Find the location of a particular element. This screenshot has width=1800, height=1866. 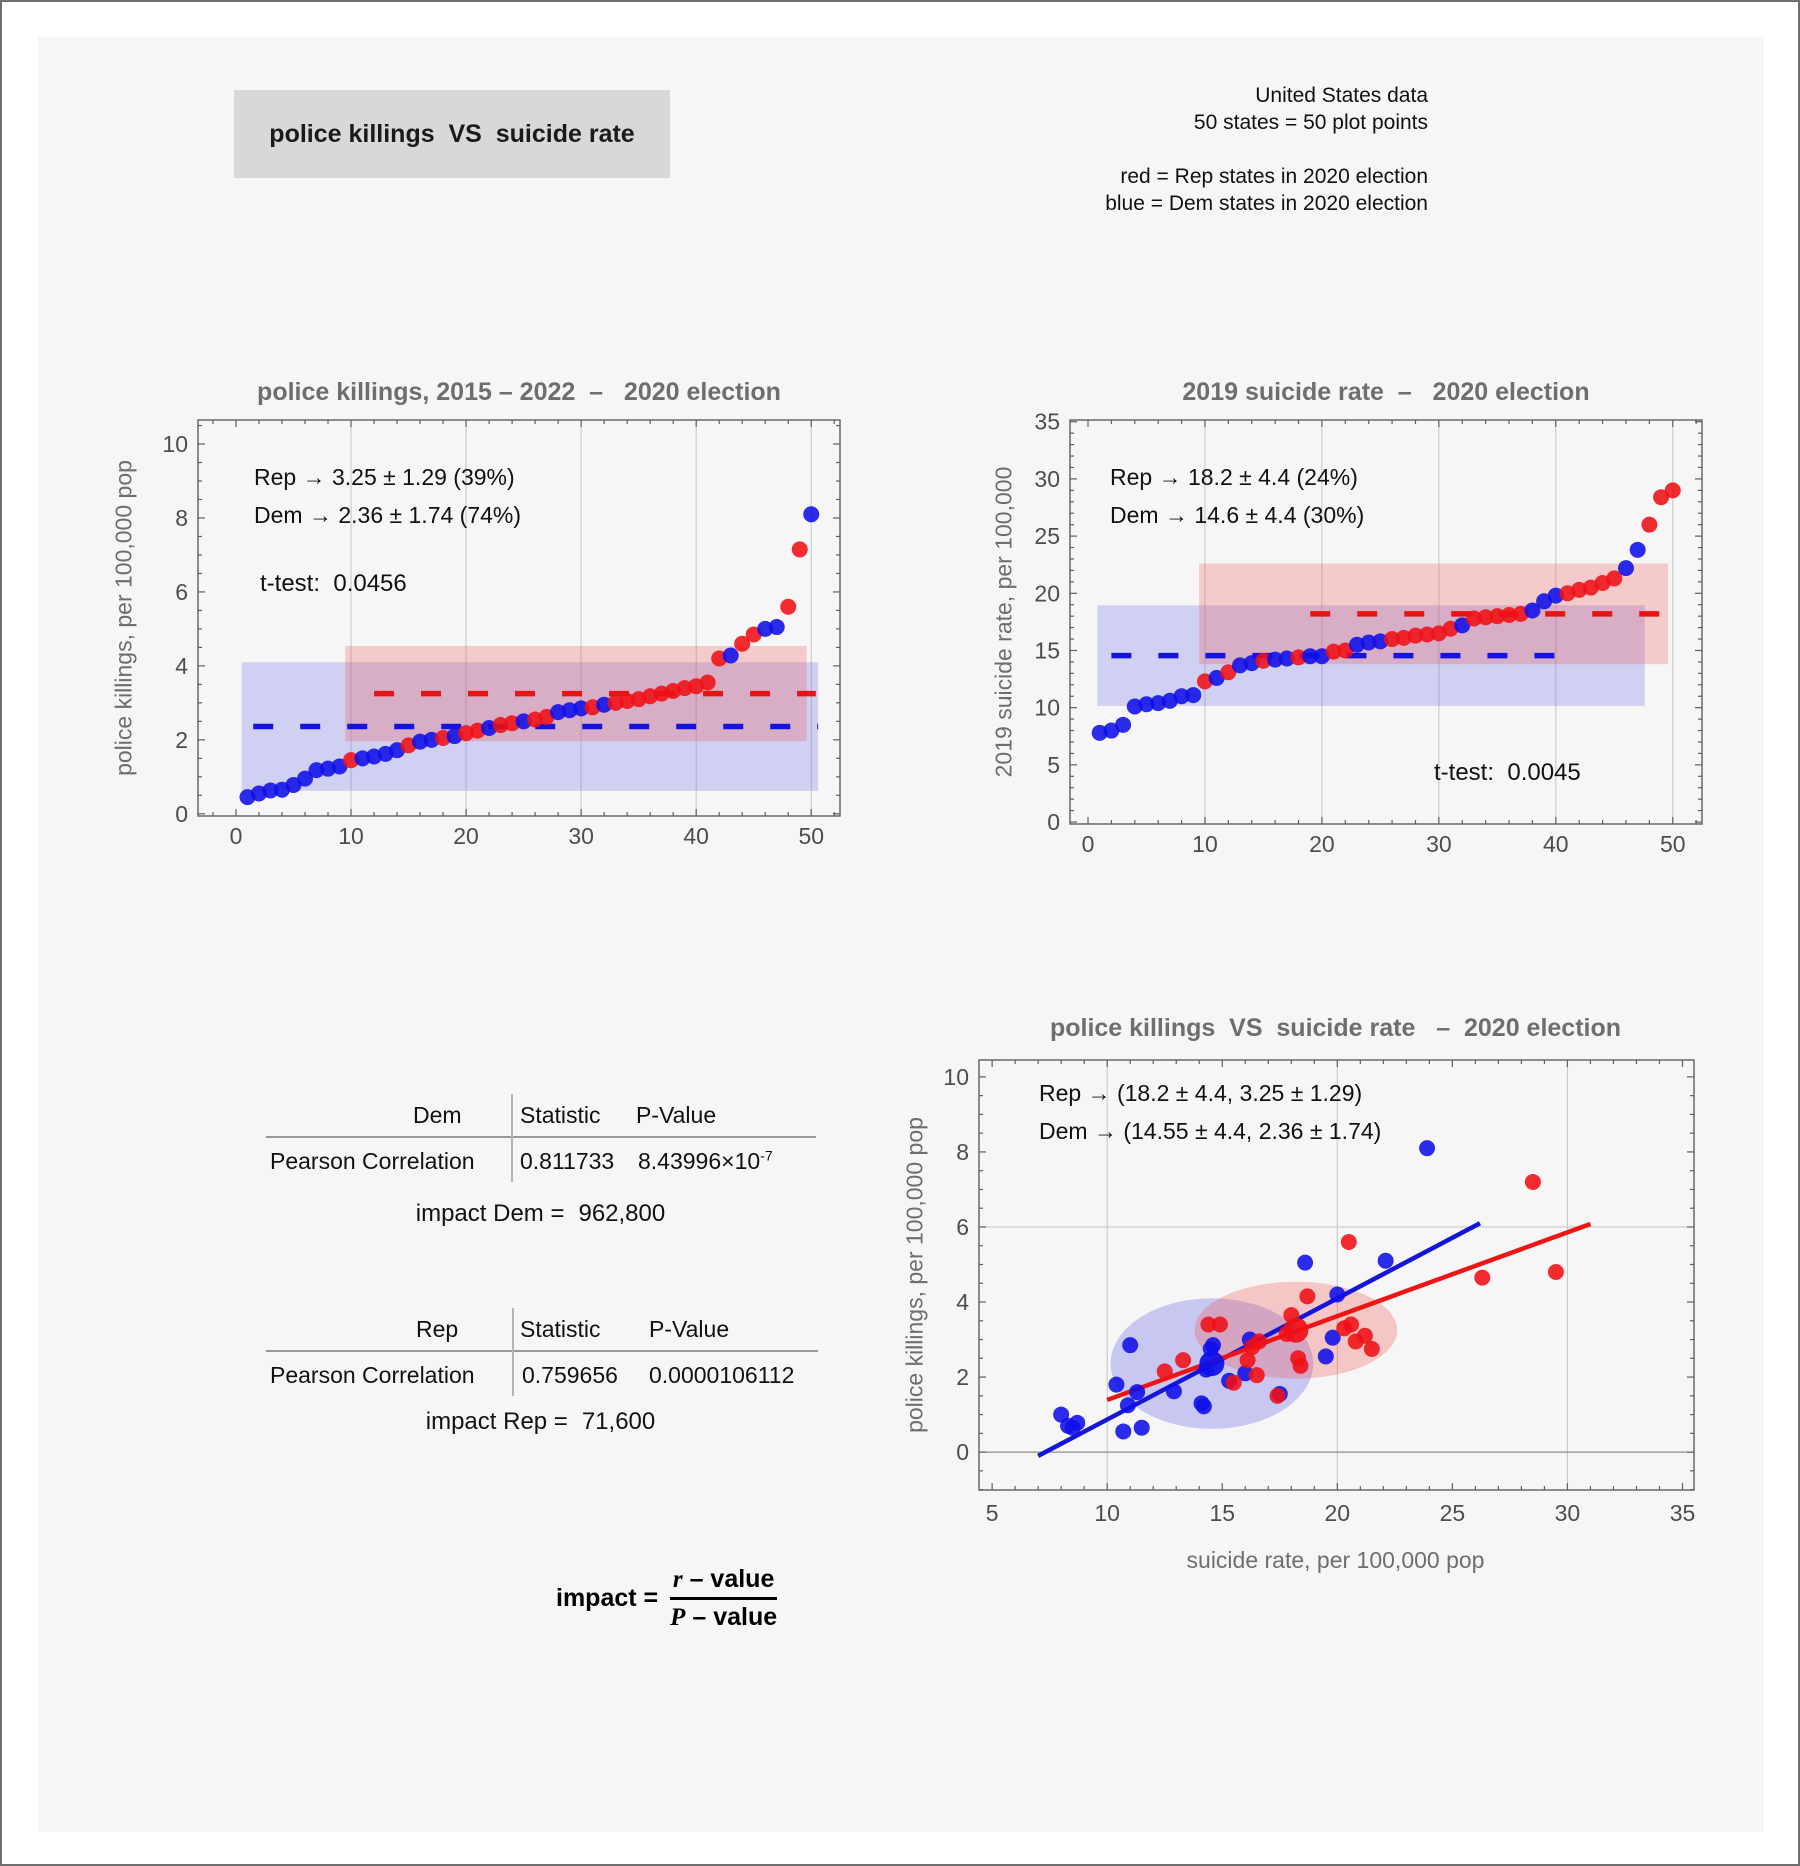

chart2-title: 2019 suicide rate – 2020 election is located at coordinates (1386, 392).